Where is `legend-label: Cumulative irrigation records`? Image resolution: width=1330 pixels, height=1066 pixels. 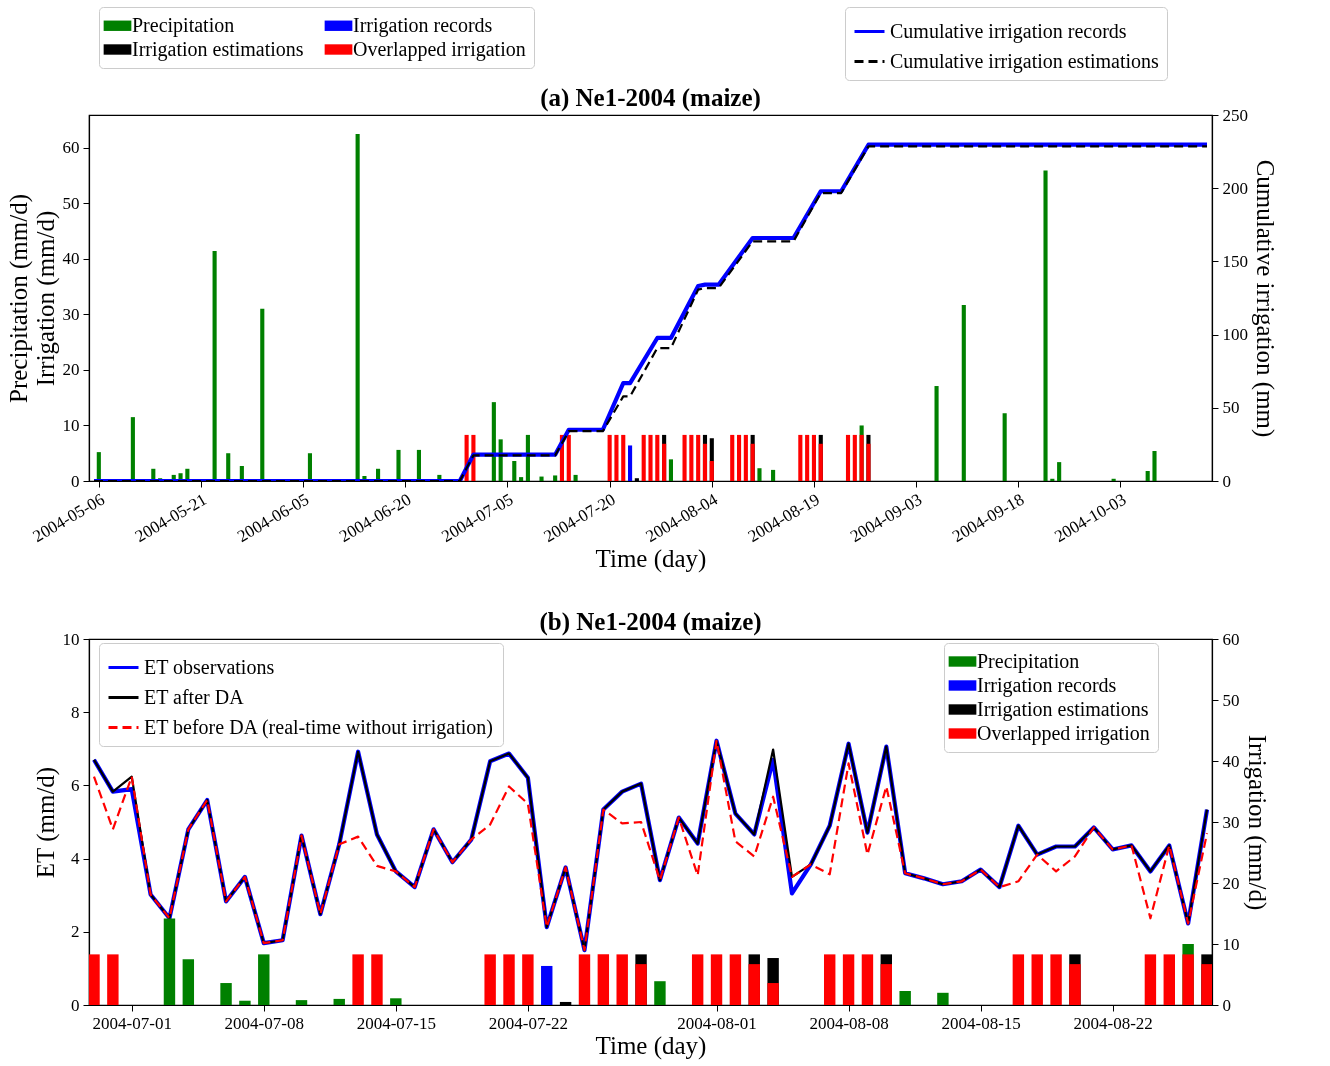 legend-label: Cumulative irrigation records is located at coordinates (1008, 31).